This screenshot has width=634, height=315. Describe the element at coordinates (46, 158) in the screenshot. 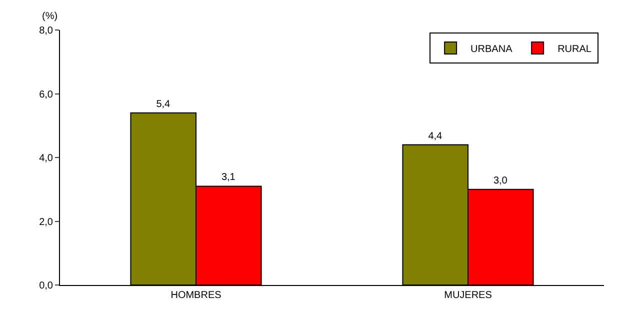

I see `y-tick-label: 4,0` at that location.